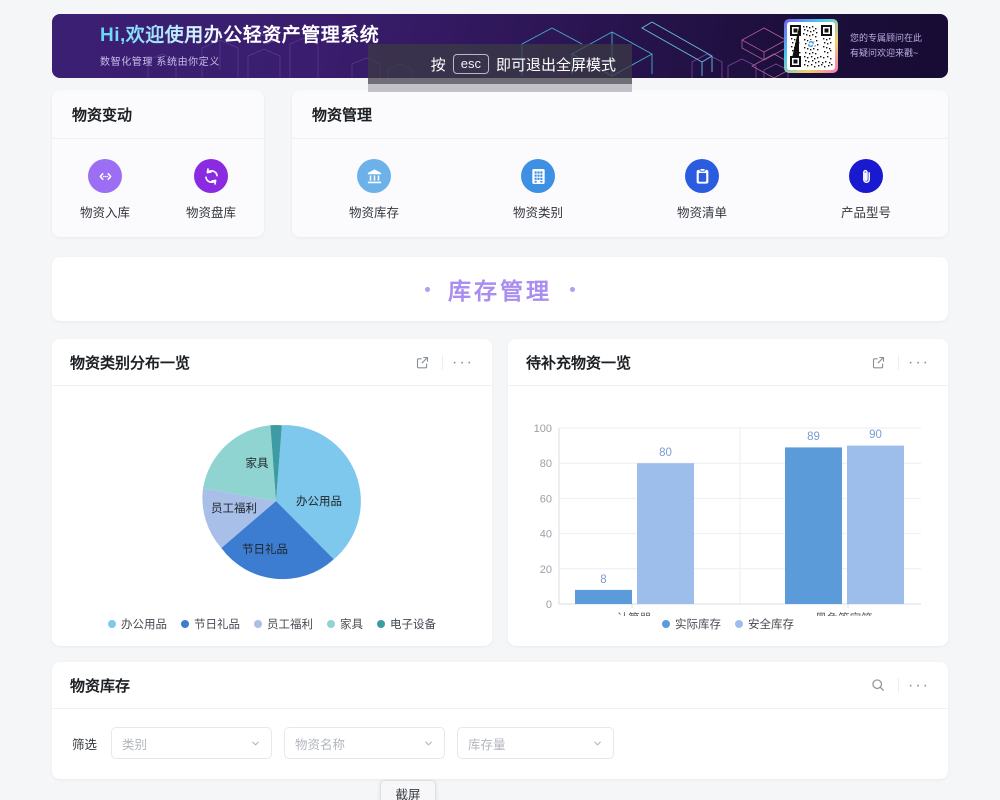 This screenshot has width=1000, height=800. What do you see at coordinates (543, 429) in the screenshot?
I see `y-tick: 100` at bounding box center [543, 429].